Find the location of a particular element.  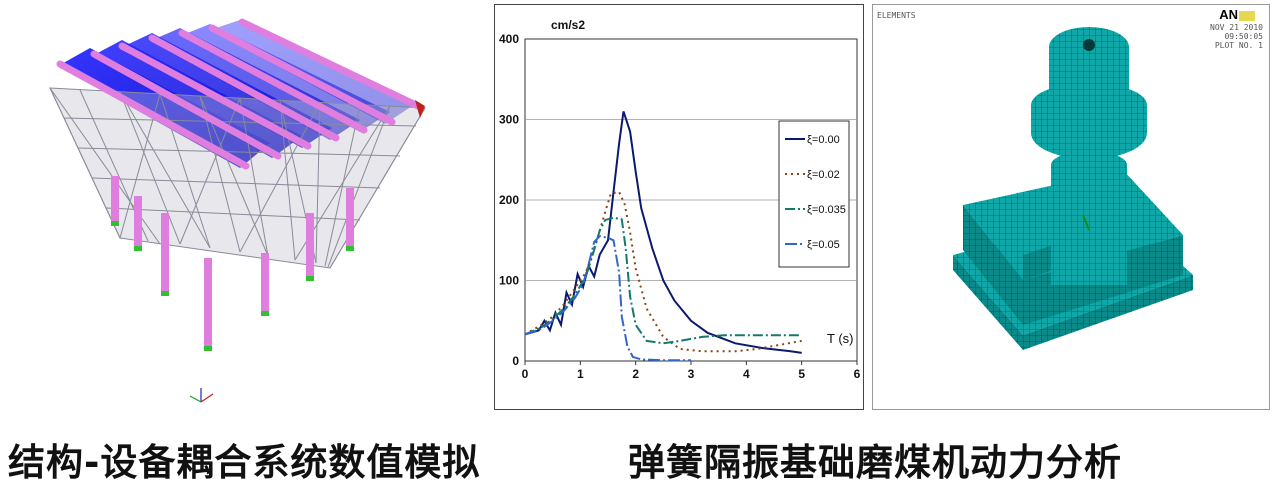

x-tick-label: 4 is located at coordinates (746, 374).